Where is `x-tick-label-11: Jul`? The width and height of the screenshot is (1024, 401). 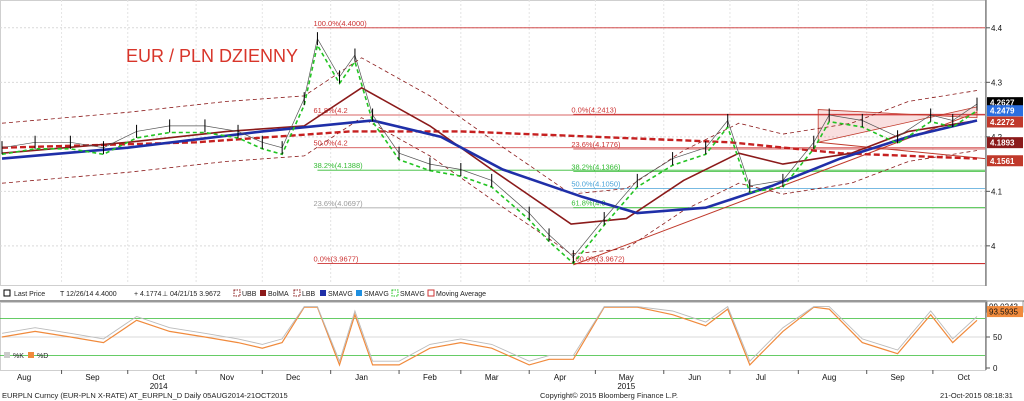 x-tick-label-11: Jul is located at coordinates (761, 377).